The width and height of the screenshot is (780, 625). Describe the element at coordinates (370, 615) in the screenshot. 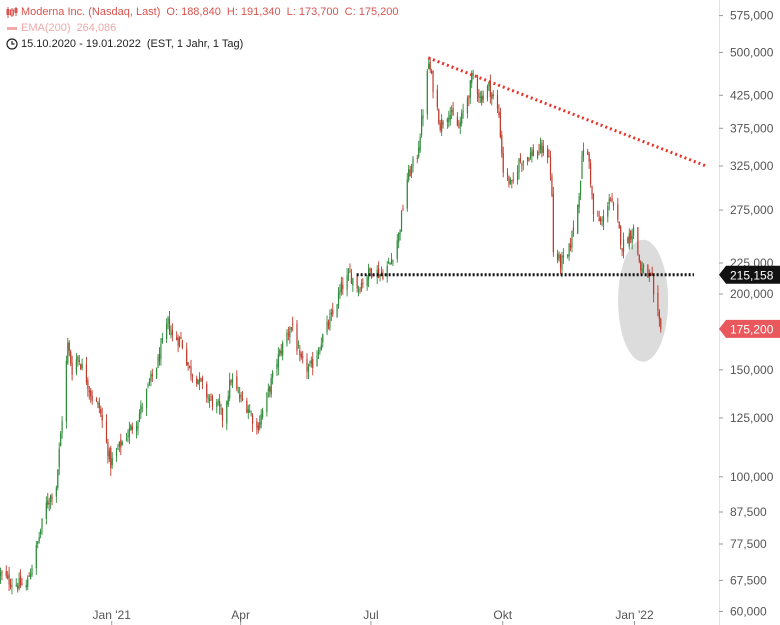

I see `x-tick-label: Jul` at that location.